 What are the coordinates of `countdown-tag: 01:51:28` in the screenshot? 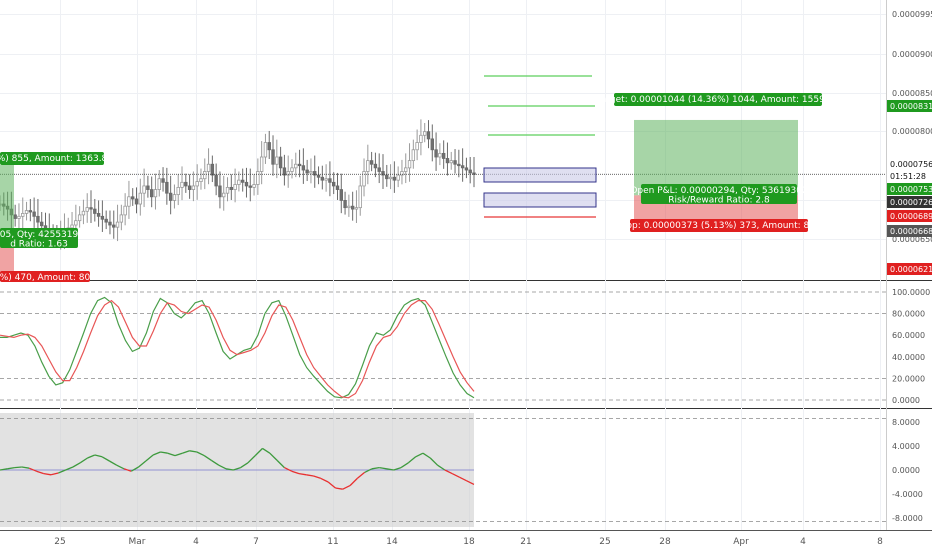 It's located at (909, 176).